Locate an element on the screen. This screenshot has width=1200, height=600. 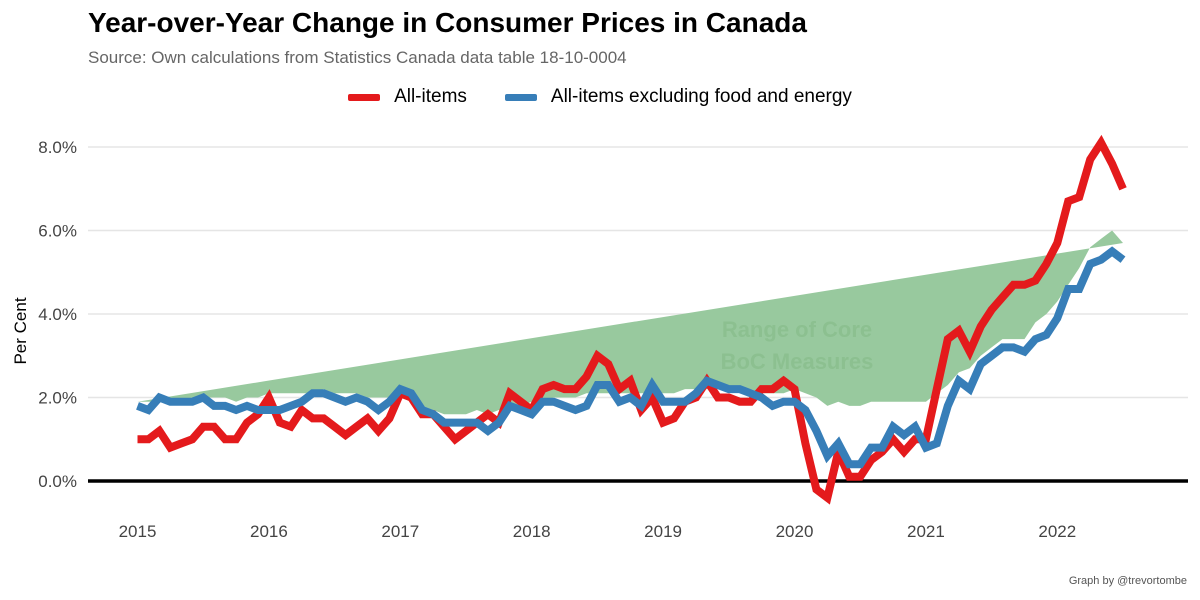
y-tick-label: 8.0% is located at coordinates (57, 147).